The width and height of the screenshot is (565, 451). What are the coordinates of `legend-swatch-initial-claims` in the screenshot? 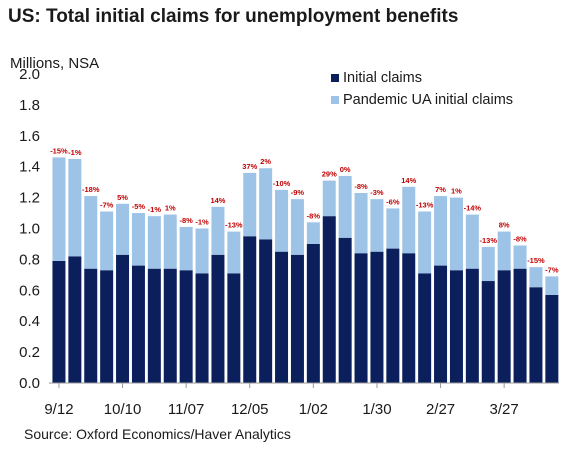 It's located at (335, 78).